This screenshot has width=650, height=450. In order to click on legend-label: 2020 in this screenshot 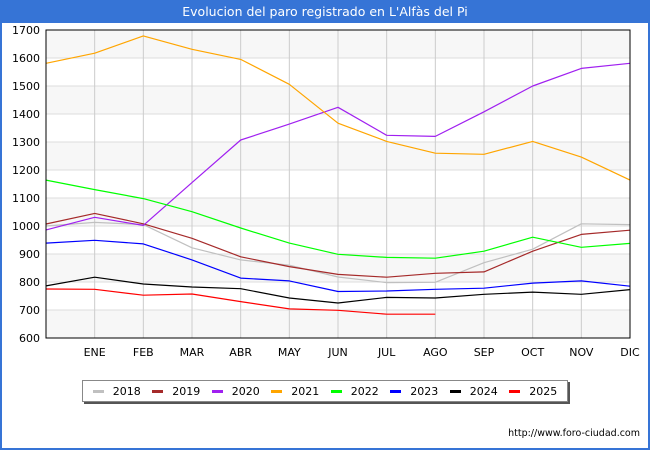, I will do `click(245, 391)`.